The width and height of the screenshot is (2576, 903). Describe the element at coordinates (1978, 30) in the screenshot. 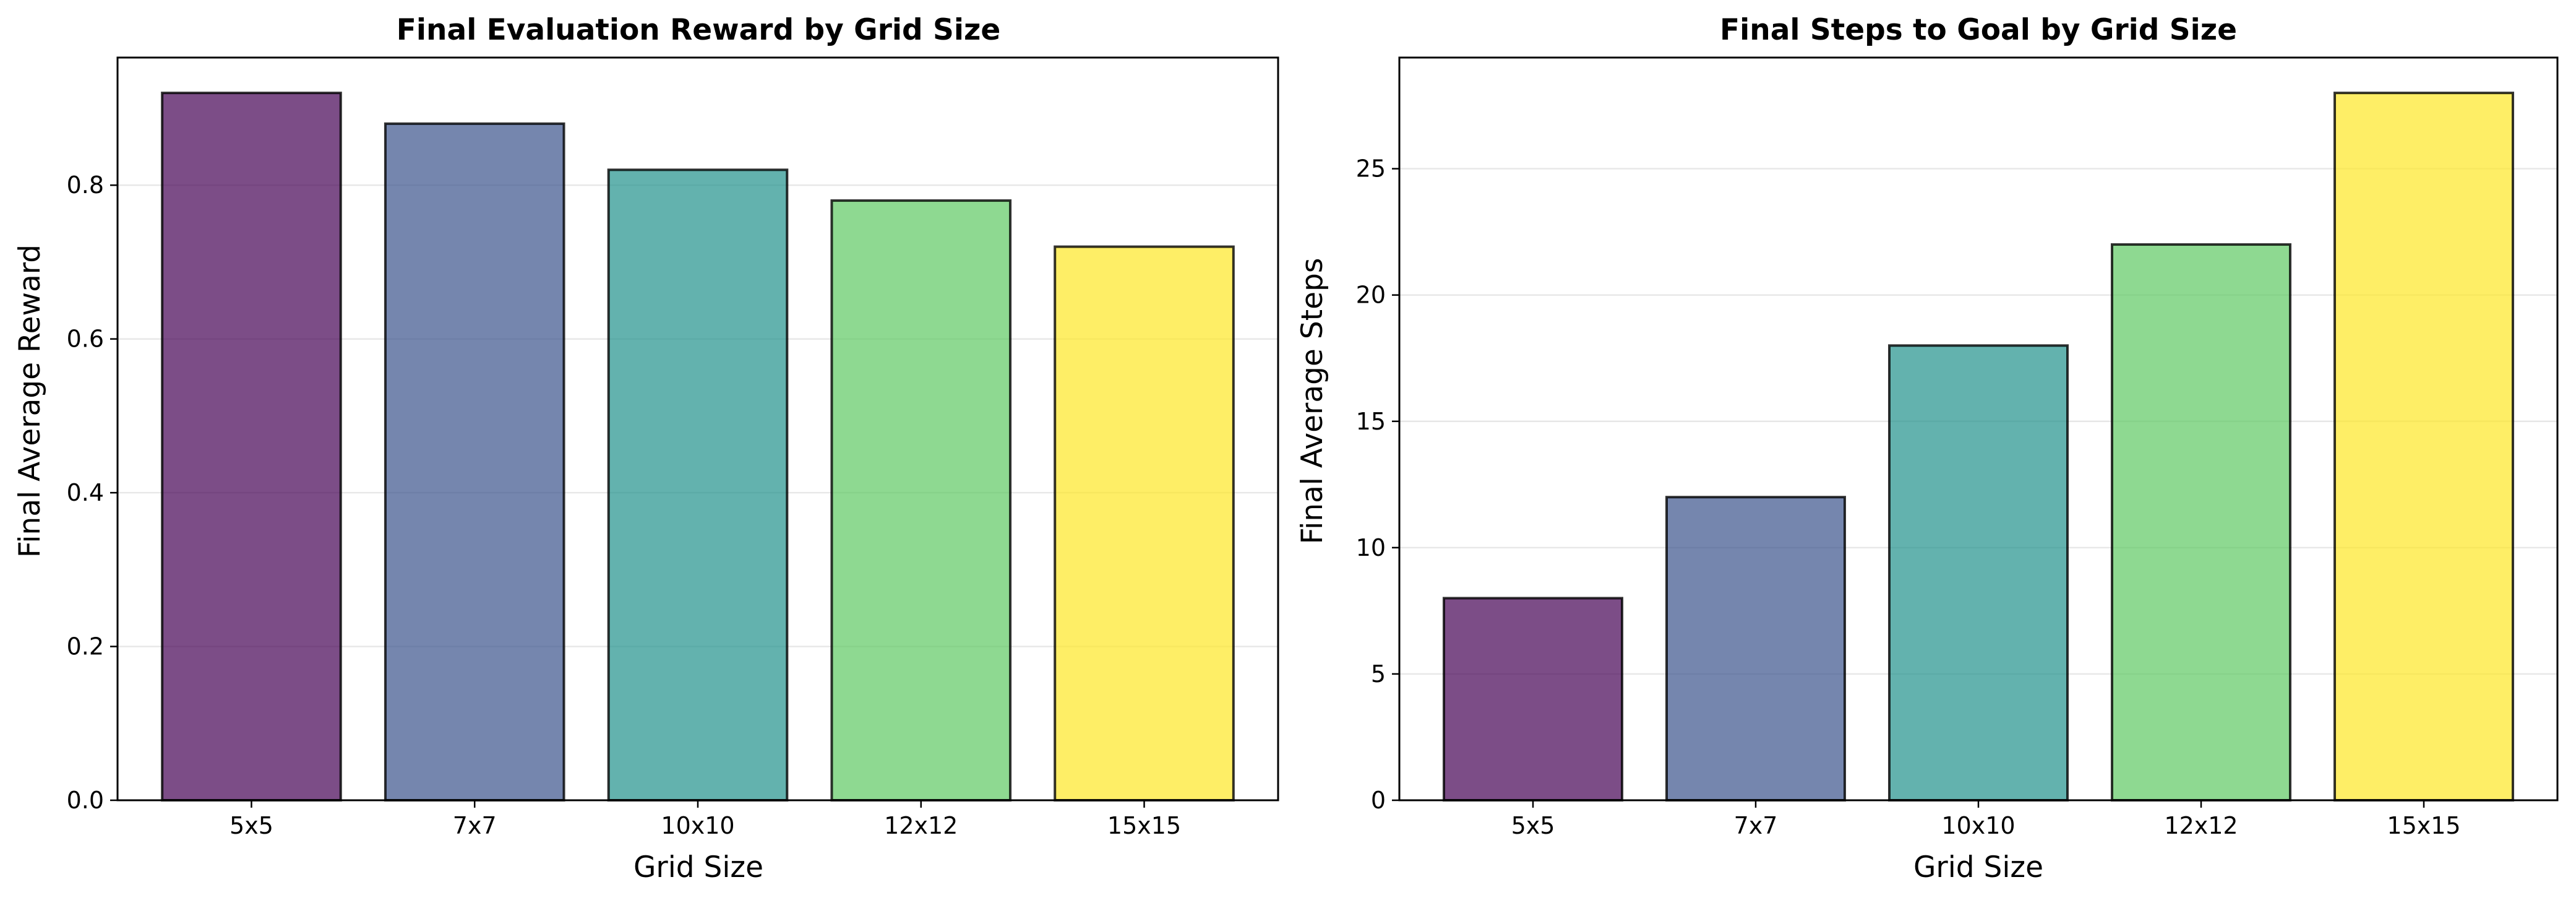

I see `steps-chart-title: Final Steps to Goal by Grid Size` at that location.